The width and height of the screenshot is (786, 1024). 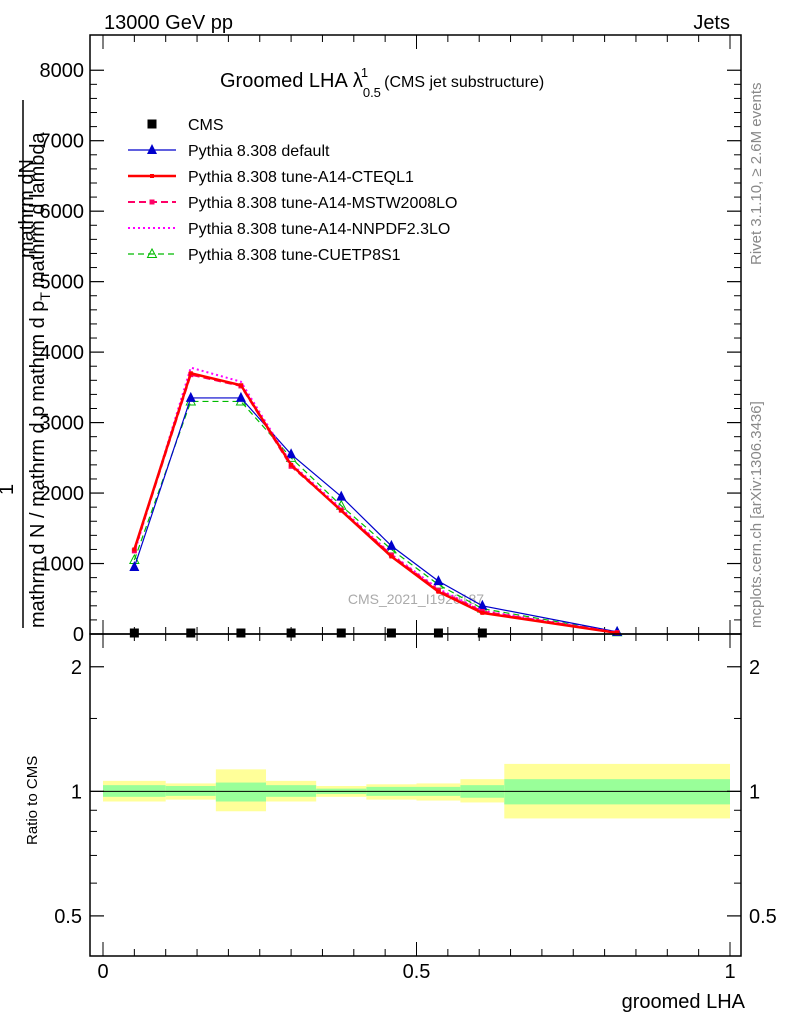 What do you see at coordinates (319, 229) in the screenshot?
I see `legend-label-nnpdf: Pythia 8.308 tune-A14-NNPDF2.3LO` at bounding box center [319, 229].